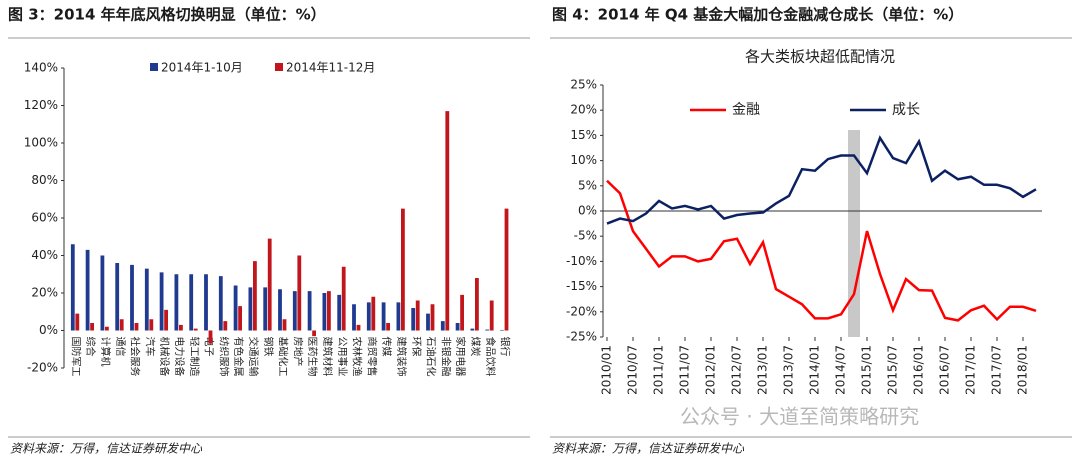 This screenshot has height=467, width=1080. Describe the element at coordinates (194, 357) in the screenshot. I see `x-tick-label: 轻工制造` at that location.